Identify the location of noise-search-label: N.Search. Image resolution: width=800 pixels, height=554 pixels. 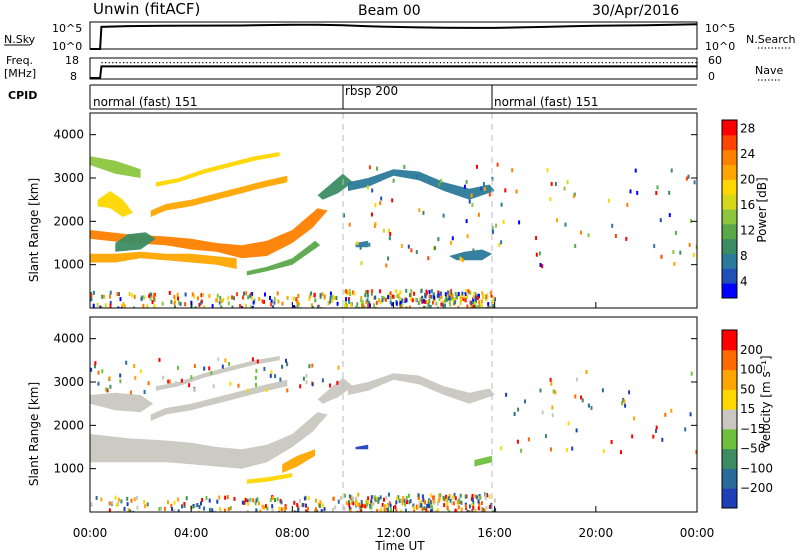
(771, 39).